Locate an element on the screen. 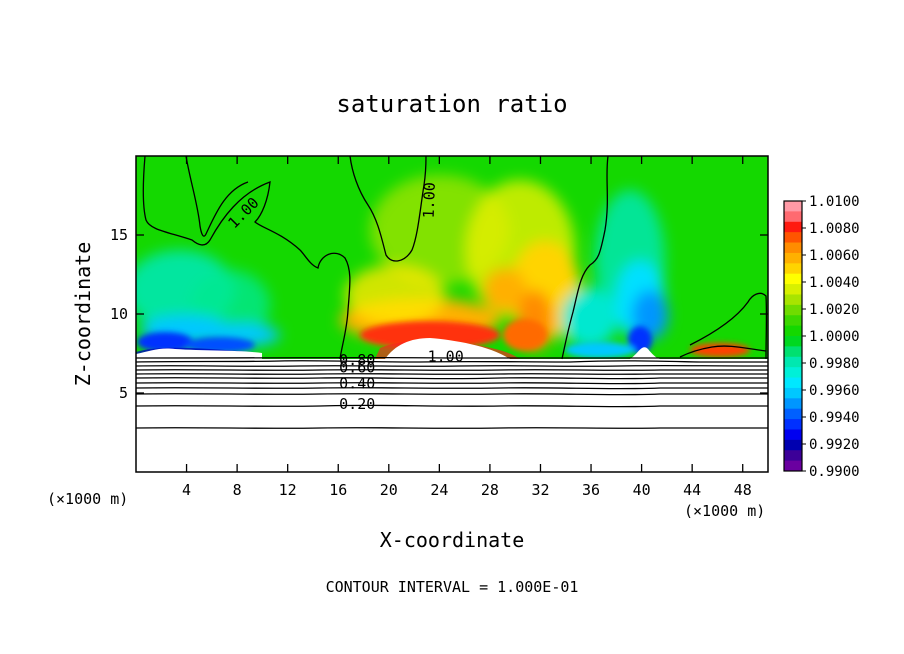 The image size is (904, 654). x-tick-label: 48 is located at coordinates (743, 490).